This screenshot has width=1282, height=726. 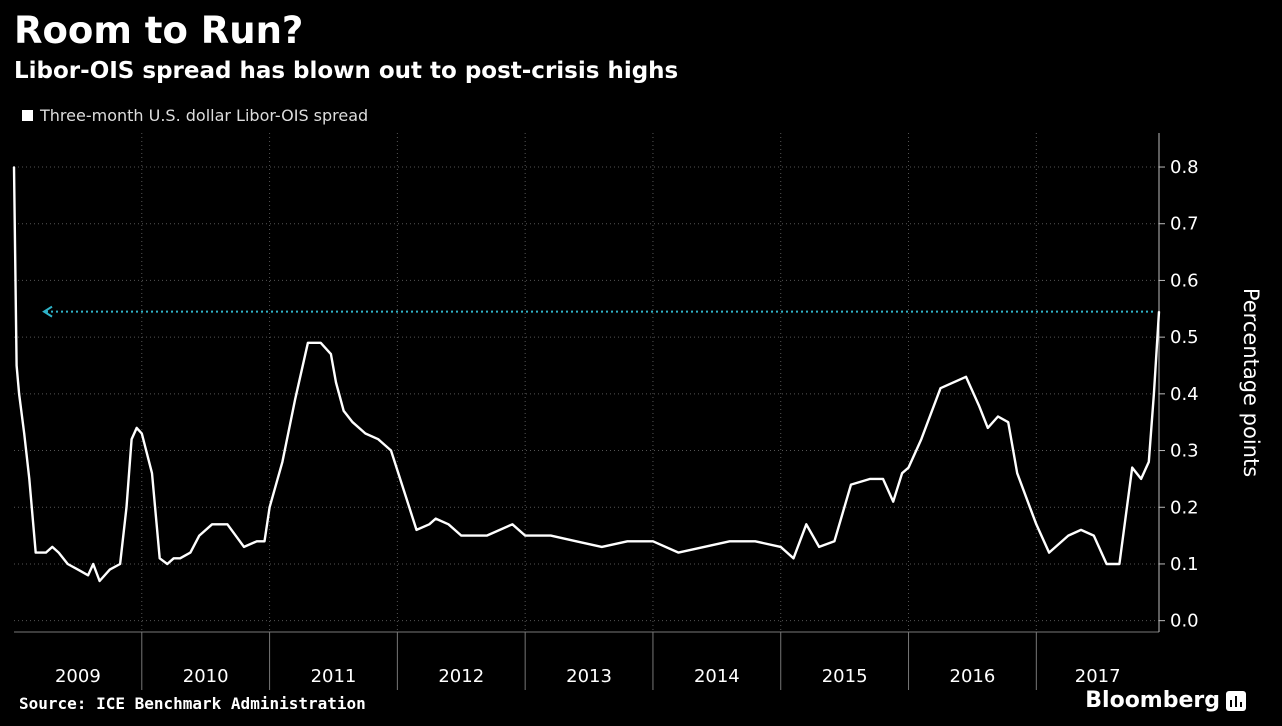 What do you see at coordinates (973, 676) in the screenshot?
I see `x-category-label: 2016` at bounding box center [973, 676].